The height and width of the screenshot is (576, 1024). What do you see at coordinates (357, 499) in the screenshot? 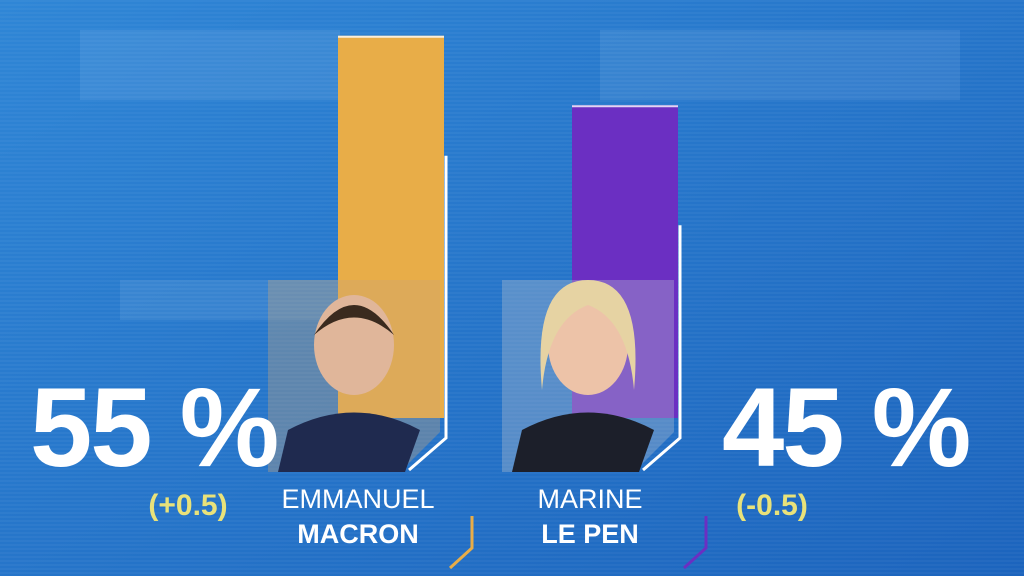
I see `first-name: EMMANUEL` at bounding box center [357, 499].